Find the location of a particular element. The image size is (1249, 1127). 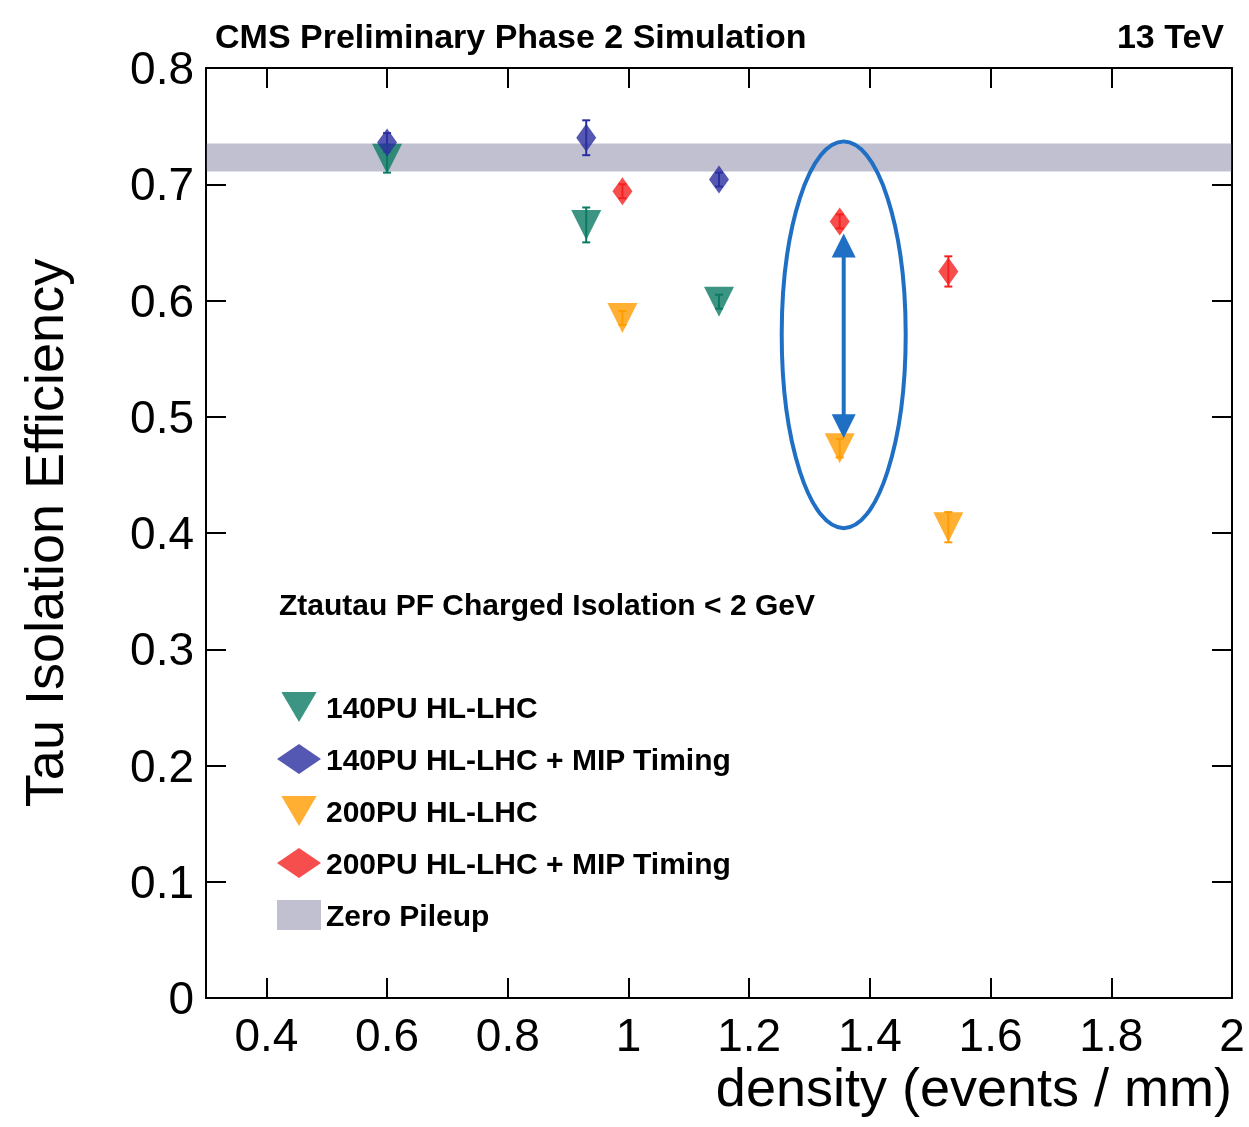

legend-label: 140PU HL-LHC + MIP Timing is located at coordinates (528, 759).